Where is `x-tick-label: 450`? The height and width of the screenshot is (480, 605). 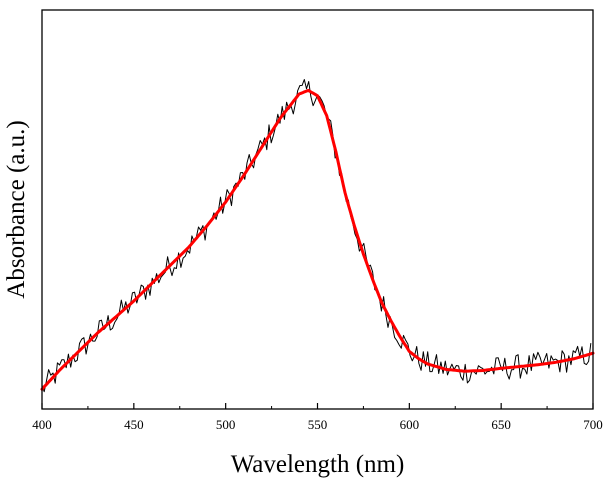
x-tick-label: 450 is located at coordinates (134, 424).